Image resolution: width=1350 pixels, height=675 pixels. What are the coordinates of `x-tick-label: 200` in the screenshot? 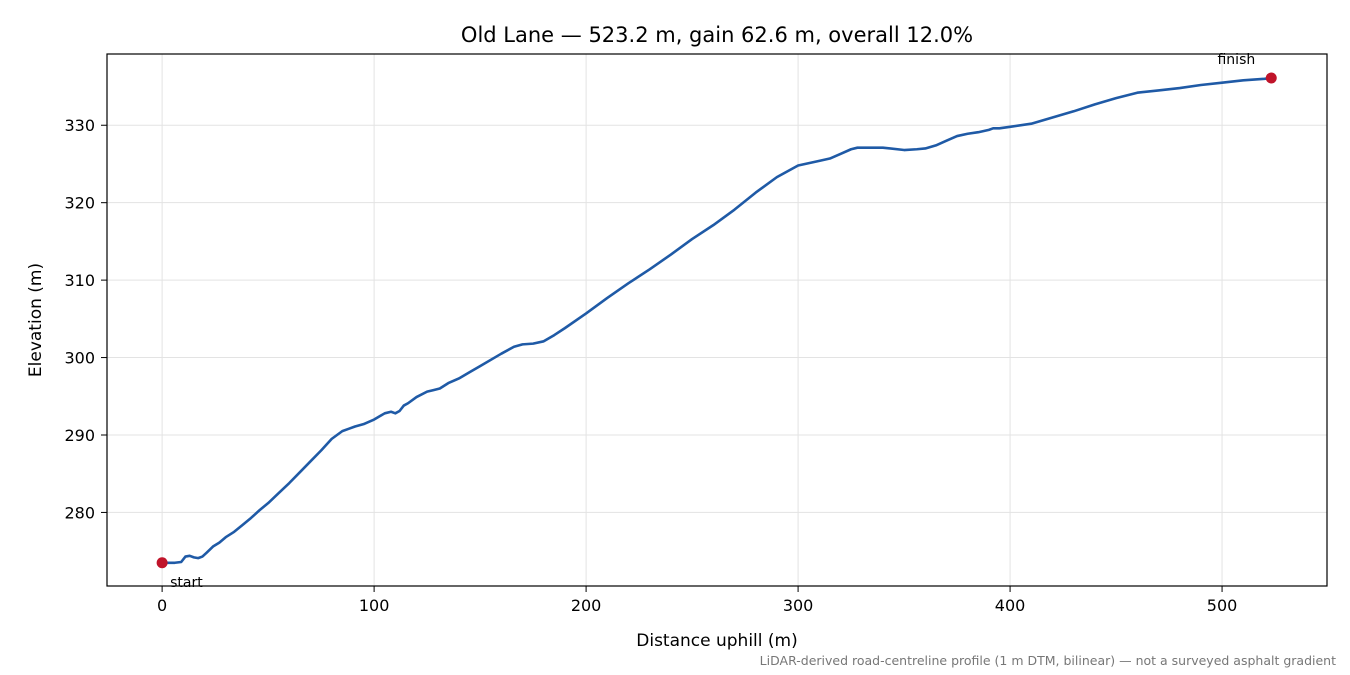 It's located at (586, 605).